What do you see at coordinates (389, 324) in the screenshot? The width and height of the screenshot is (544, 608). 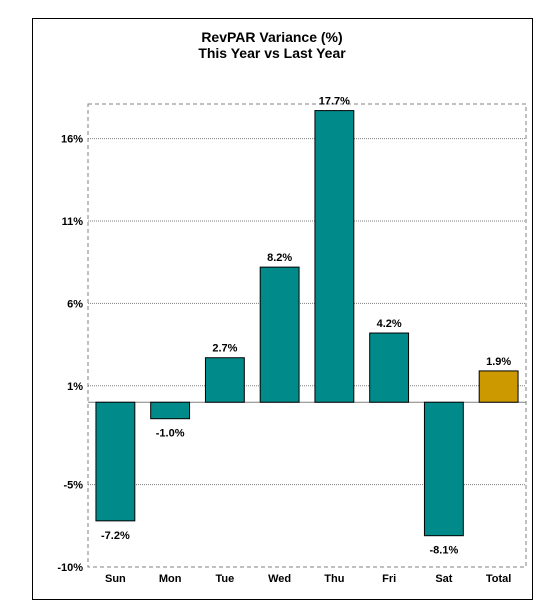 I see `data-label: 4.2%` at bounding box center [389, 324].